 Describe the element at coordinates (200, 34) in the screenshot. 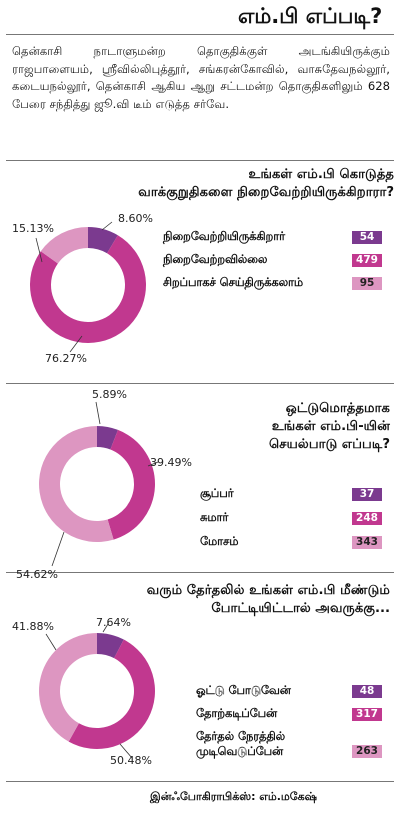

I see `header-divider` at that location.